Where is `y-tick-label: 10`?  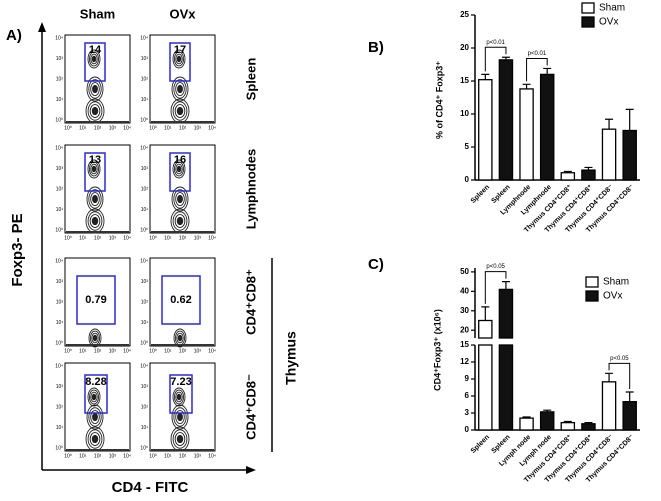 y-tick-label: 10 is located at coordinates (464, 113).